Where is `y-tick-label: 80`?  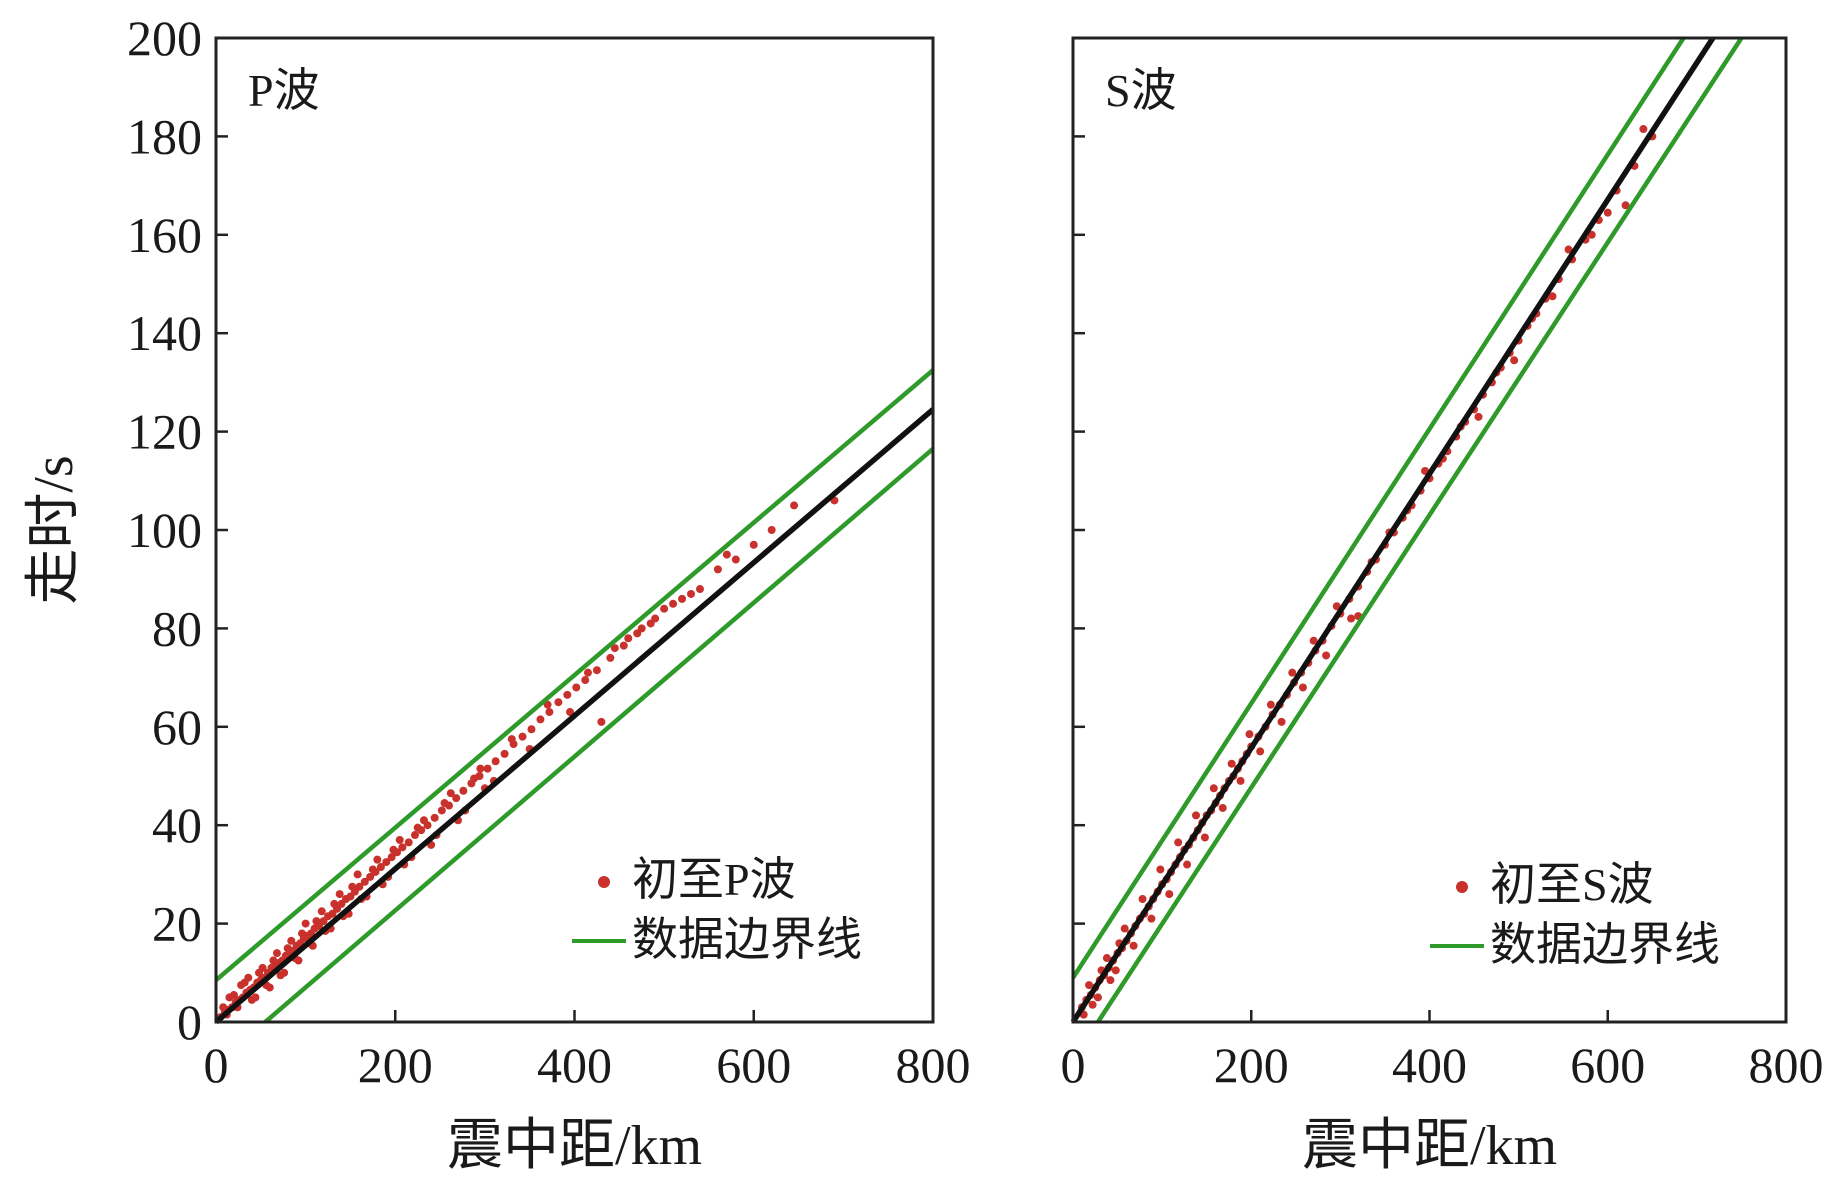 y-tick-label: 80 is located at coordinates (177, 628).